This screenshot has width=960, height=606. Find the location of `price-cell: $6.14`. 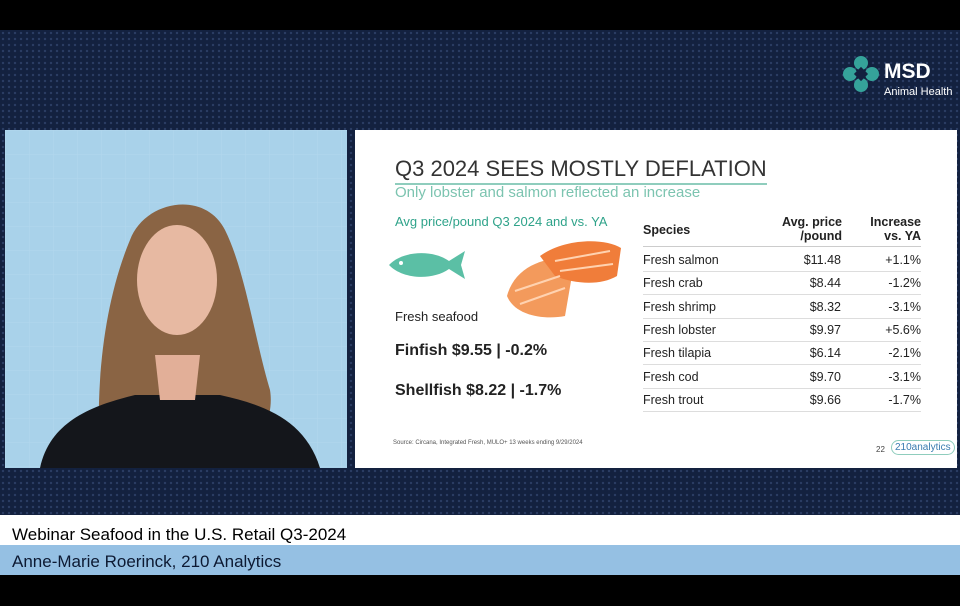

price-cell: $6.14 is located at coordinates (825, 353).